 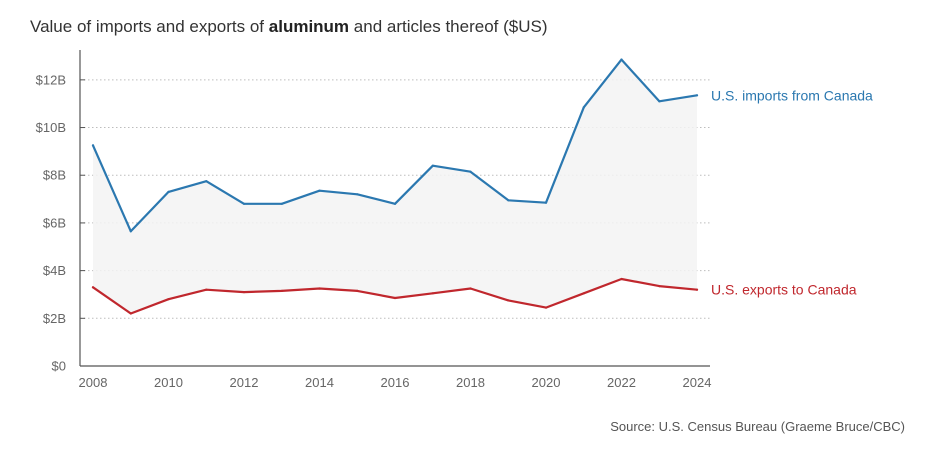 I want to click on y-tick-label: $10B, so click(x=51, y=127).